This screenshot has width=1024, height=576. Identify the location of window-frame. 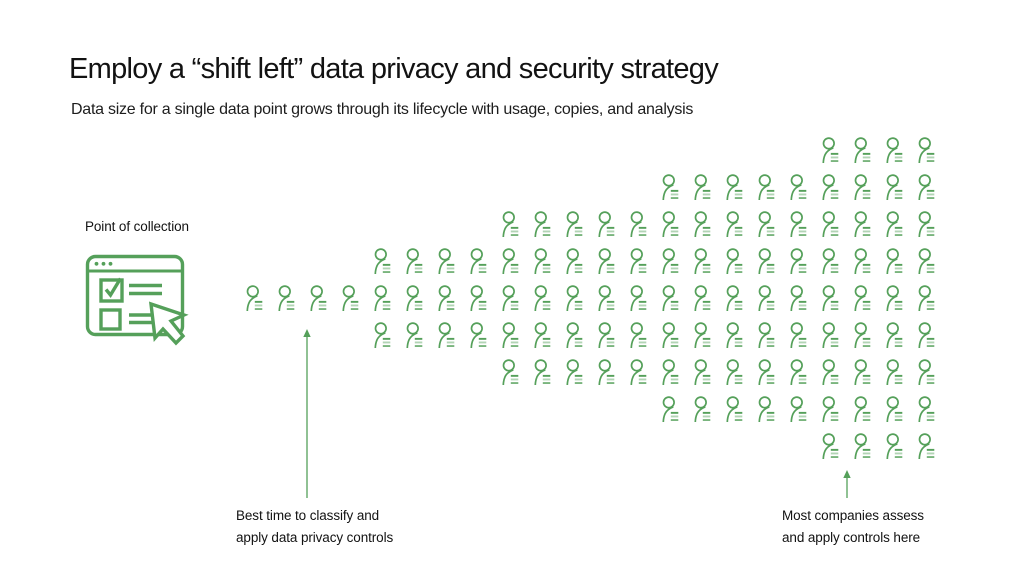
(135, 295).